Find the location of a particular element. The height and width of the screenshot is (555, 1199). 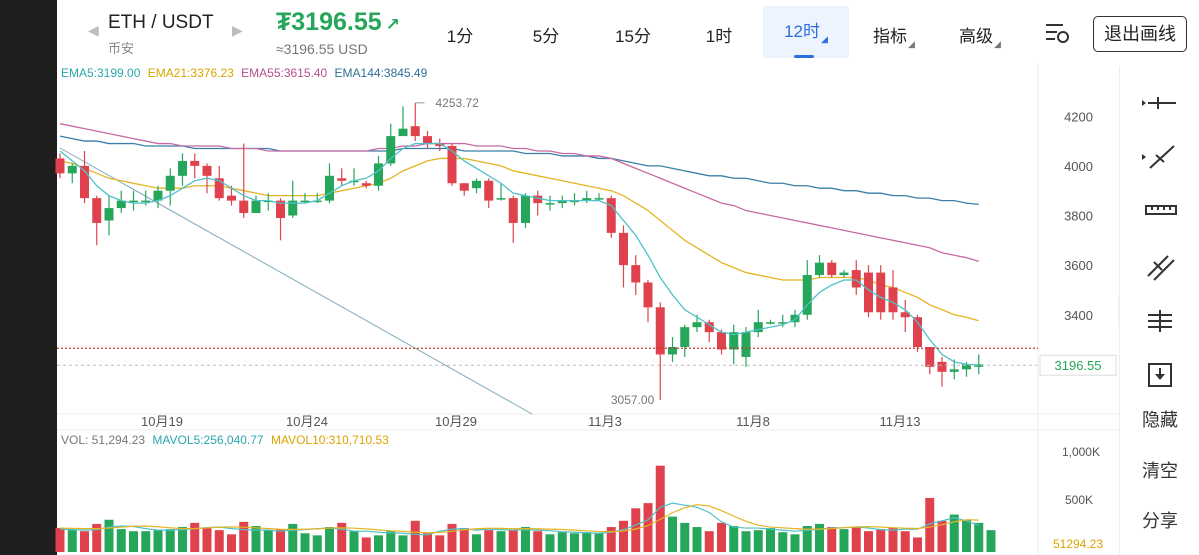

prev-pair-icon: ◀ is located at coordinates (93, 30).